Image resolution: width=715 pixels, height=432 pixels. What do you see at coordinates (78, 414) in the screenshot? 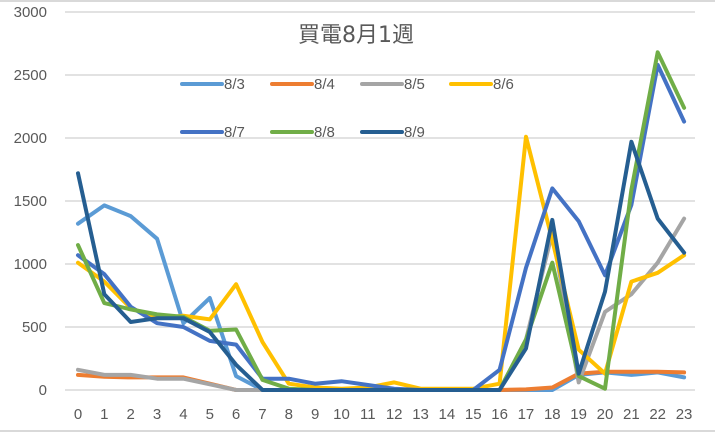
I see `x-tick-label: 0` at bounding box center [78, 414].